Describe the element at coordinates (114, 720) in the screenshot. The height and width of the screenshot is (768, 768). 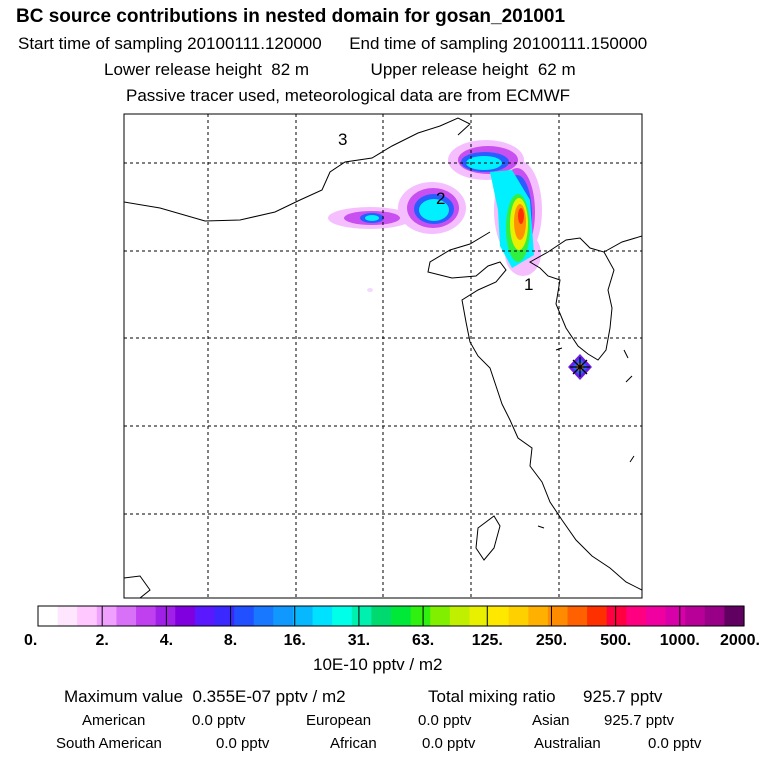
I see `region-american: American` at that location.